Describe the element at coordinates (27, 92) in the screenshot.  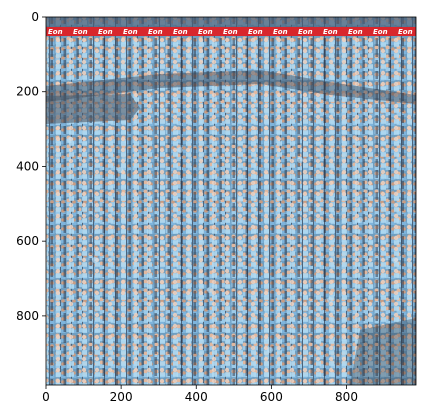
I see `y-tick-label: 200` at that location.